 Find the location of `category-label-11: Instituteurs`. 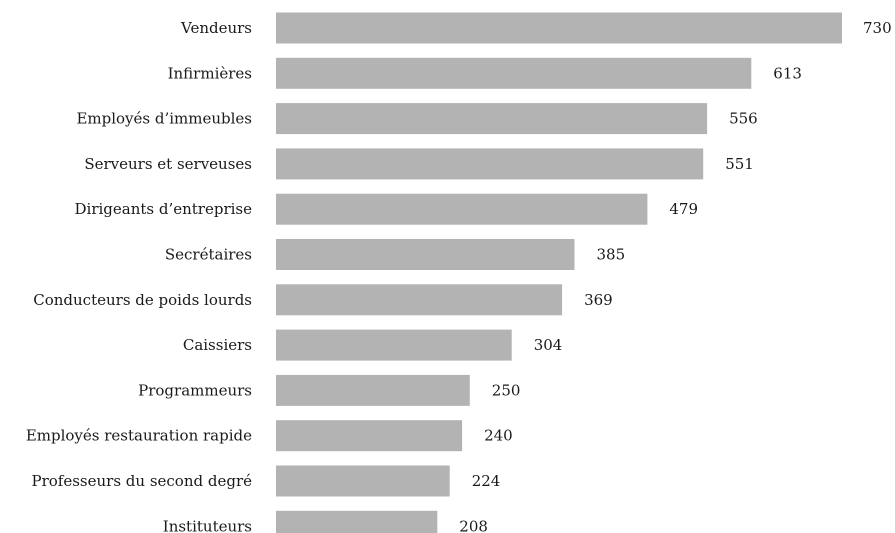

category-label-11: Instituteurs is located at coordinates (207, 525).